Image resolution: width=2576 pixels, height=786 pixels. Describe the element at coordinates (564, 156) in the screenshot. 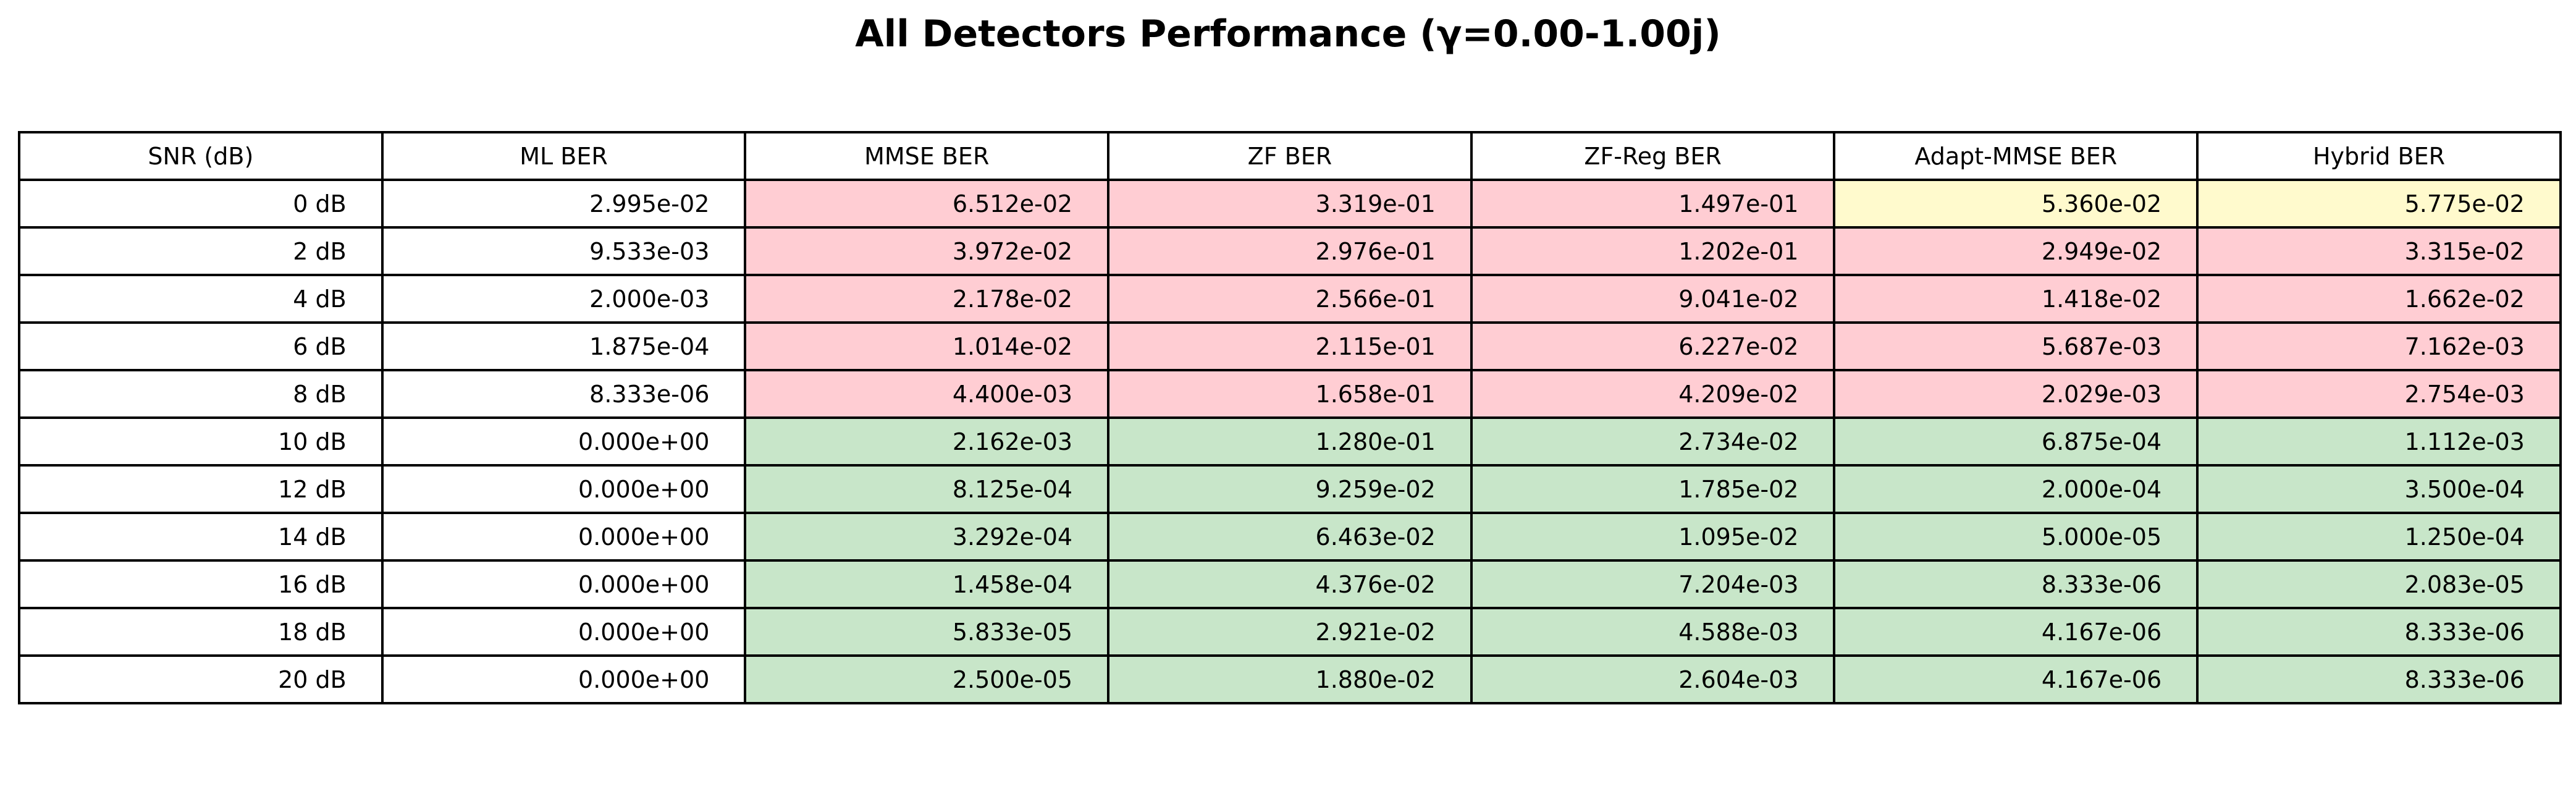

I see `column-header: ML BER` at that location.